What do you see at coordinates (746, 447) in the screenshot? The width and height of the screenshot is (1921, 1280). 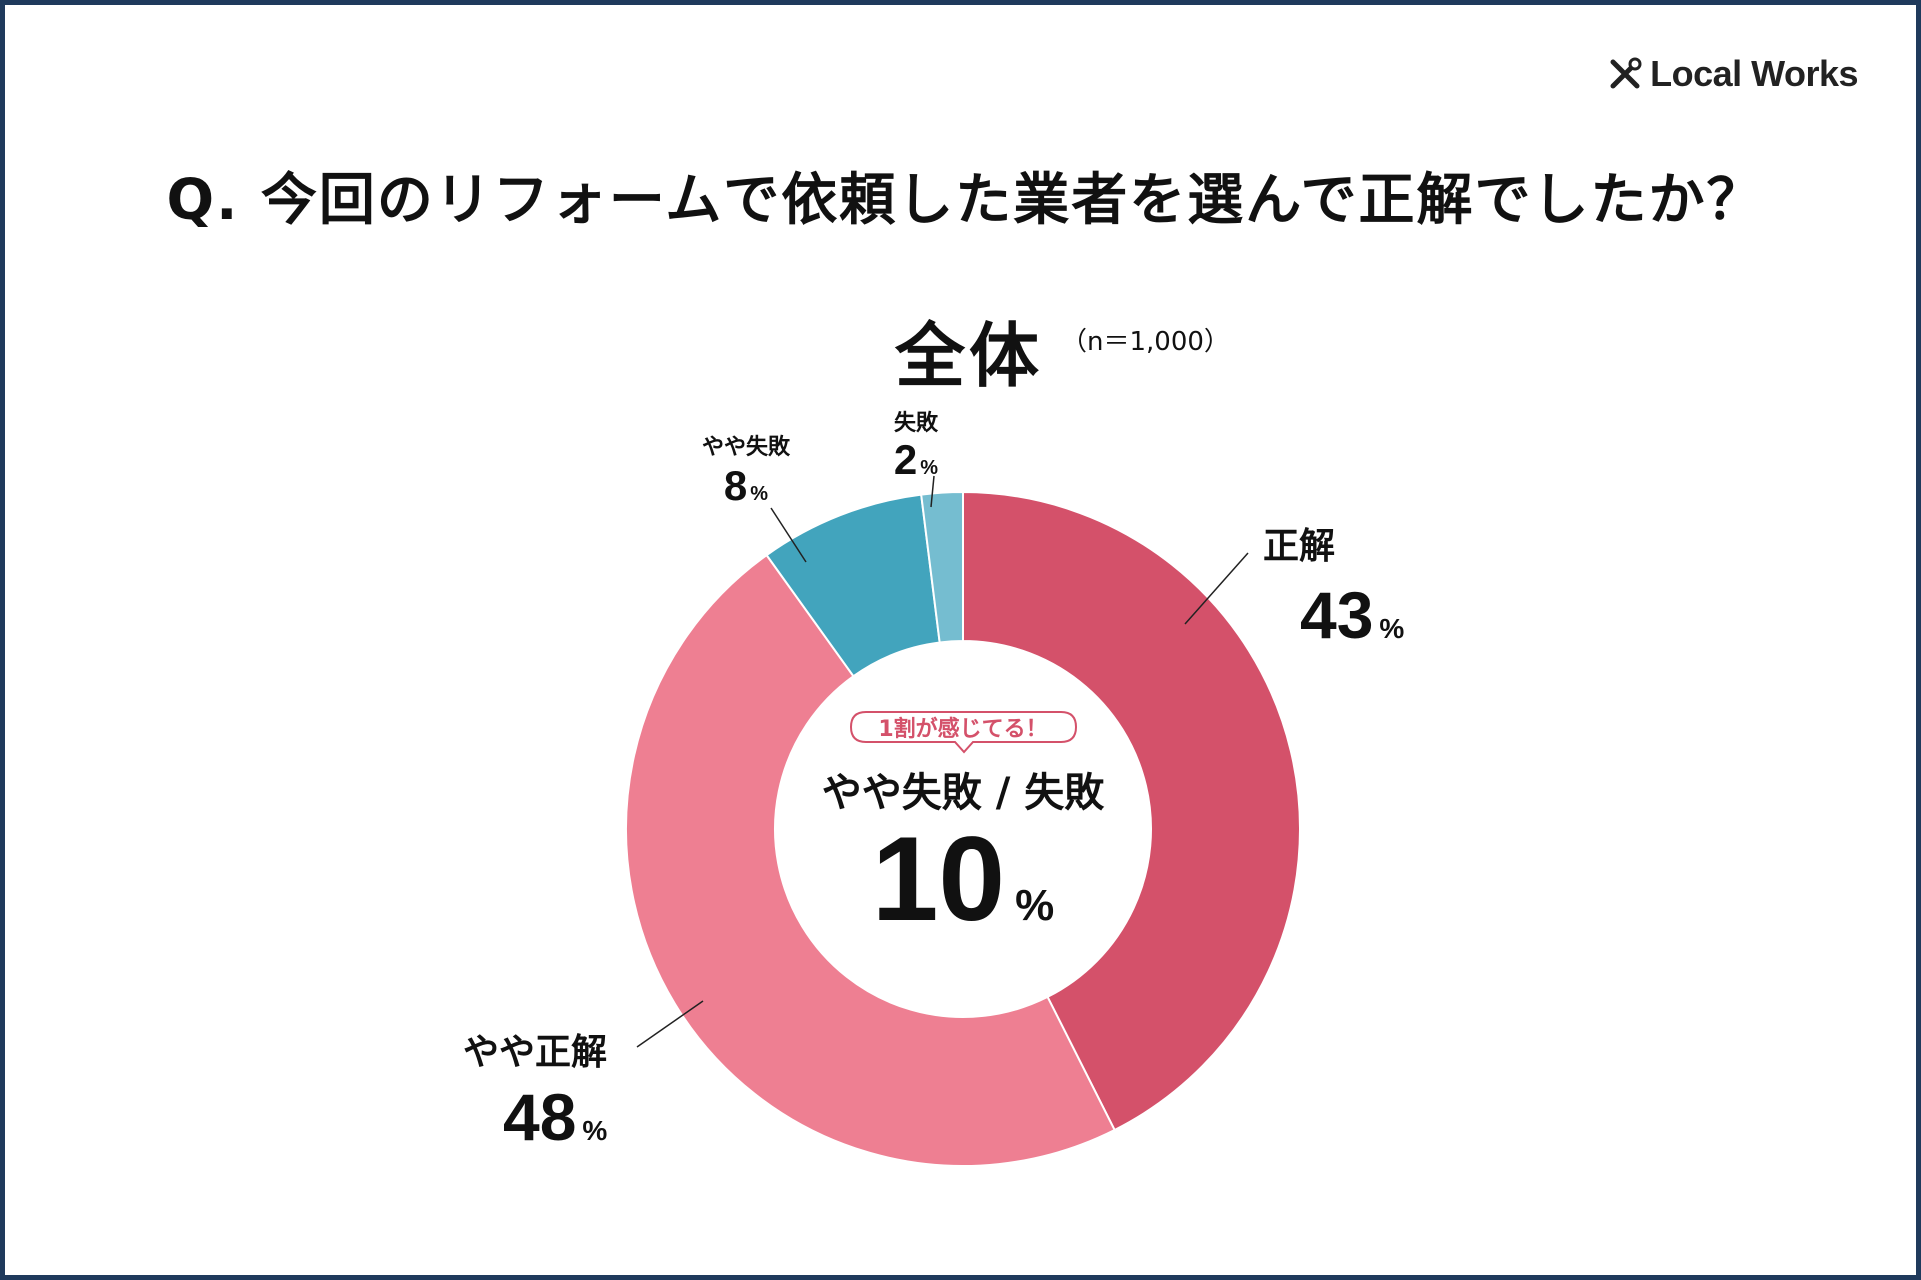 I see `label-somewhat-failure-name: やや失敗` at bounding box center [746, 447].